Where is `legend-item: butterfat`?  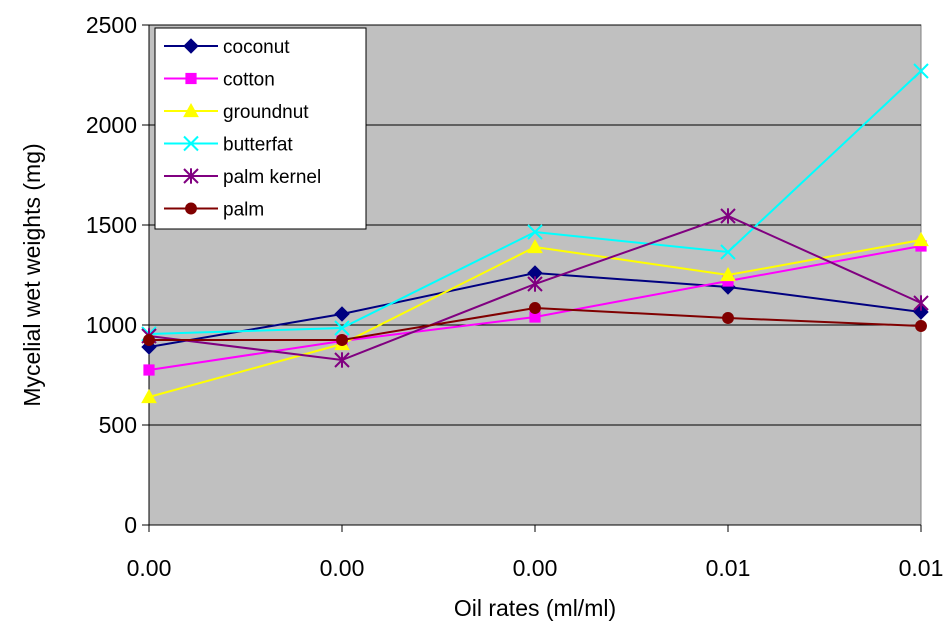 legend-item: butterfat is located at coordinates (228, 145).